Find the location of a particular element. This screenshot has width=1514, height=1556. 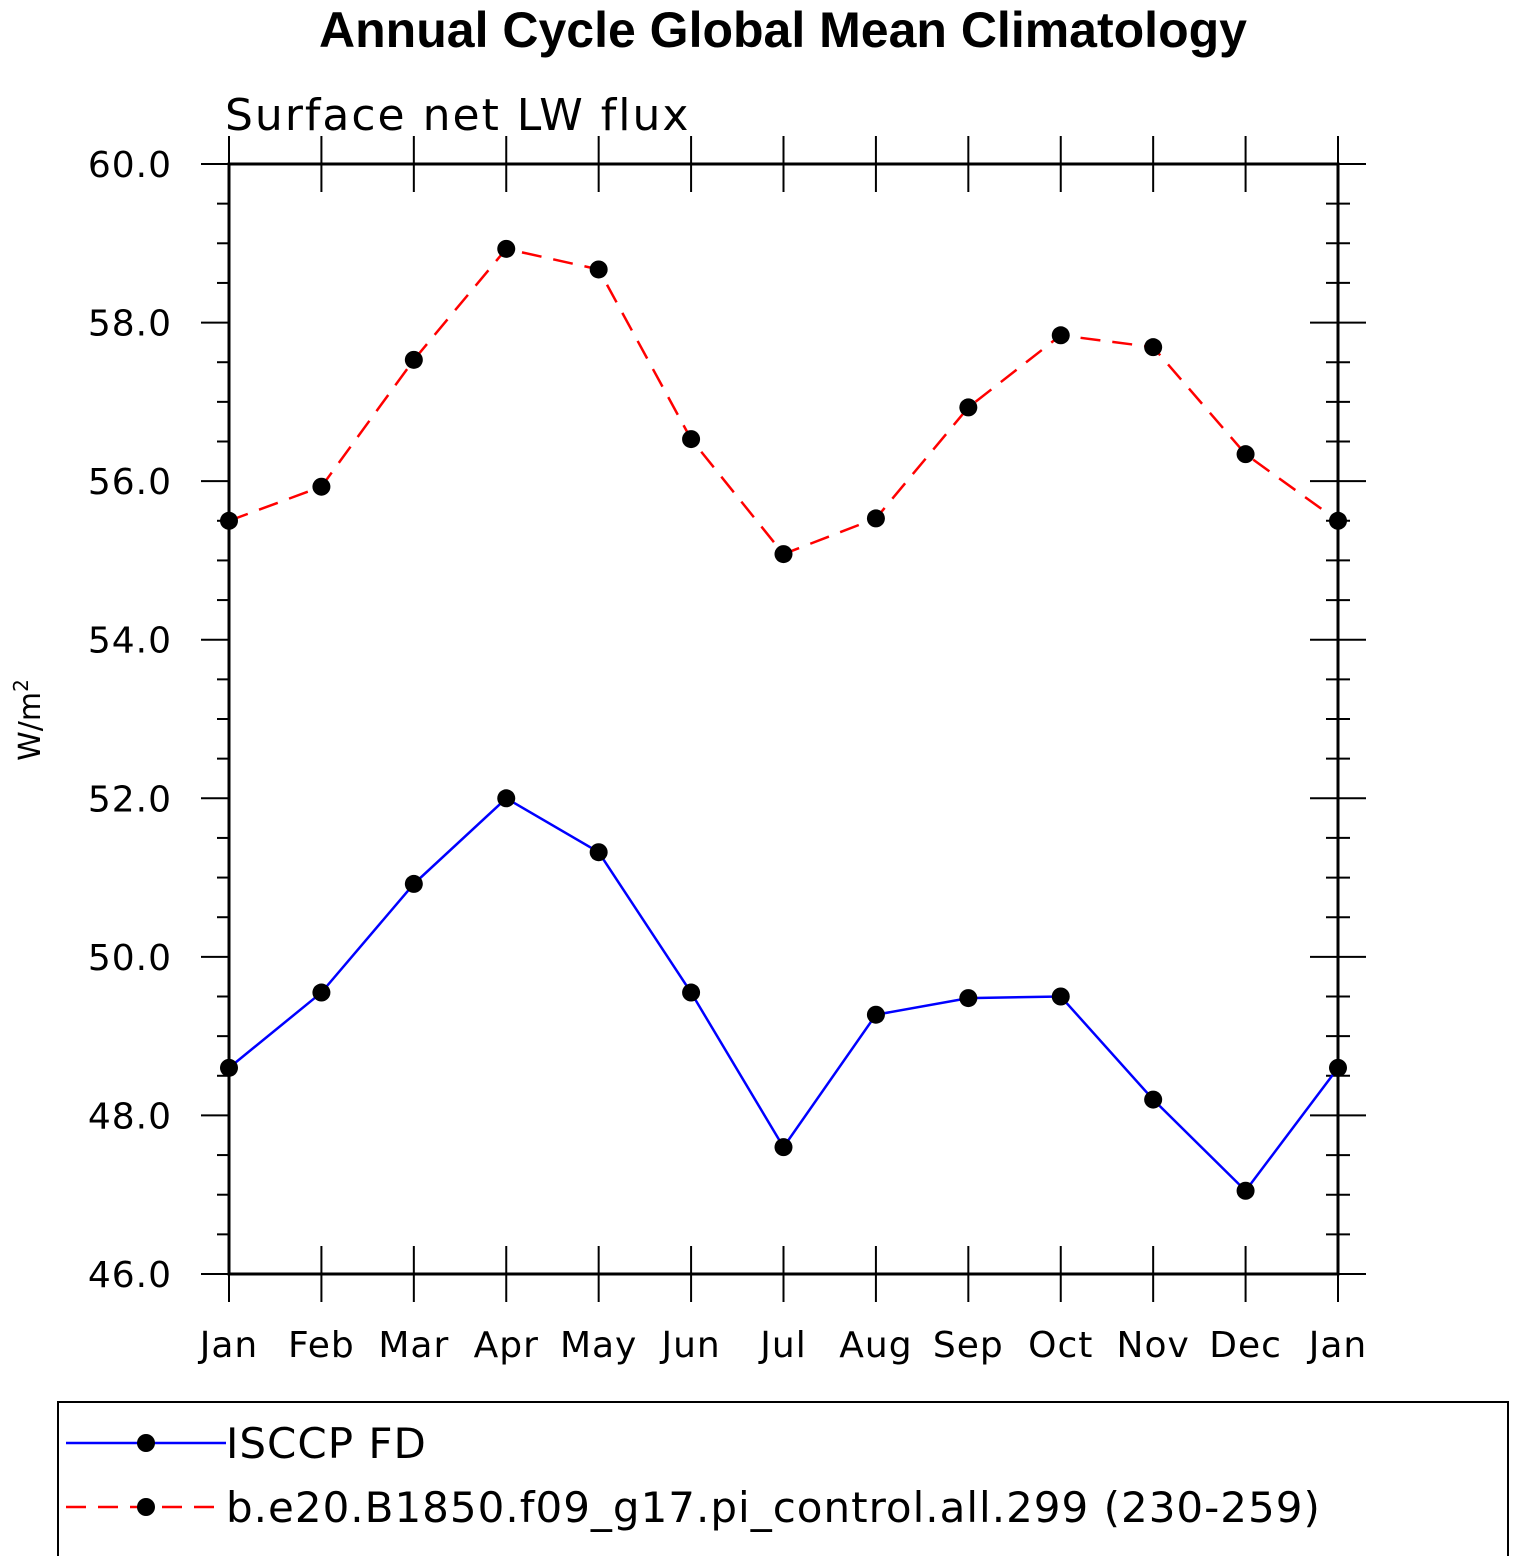

y-axis-label: W/m2 is located at coordinates (28, 720).